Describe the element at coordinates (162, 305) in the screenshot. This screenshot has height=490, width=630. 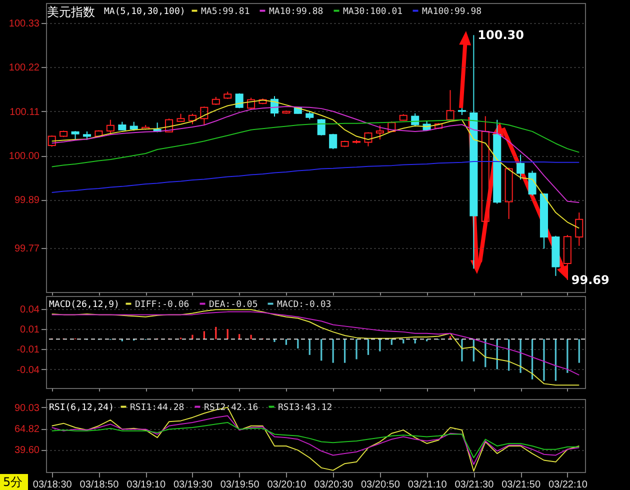
I see `legend-label: DIFF:-0.06` at that location.